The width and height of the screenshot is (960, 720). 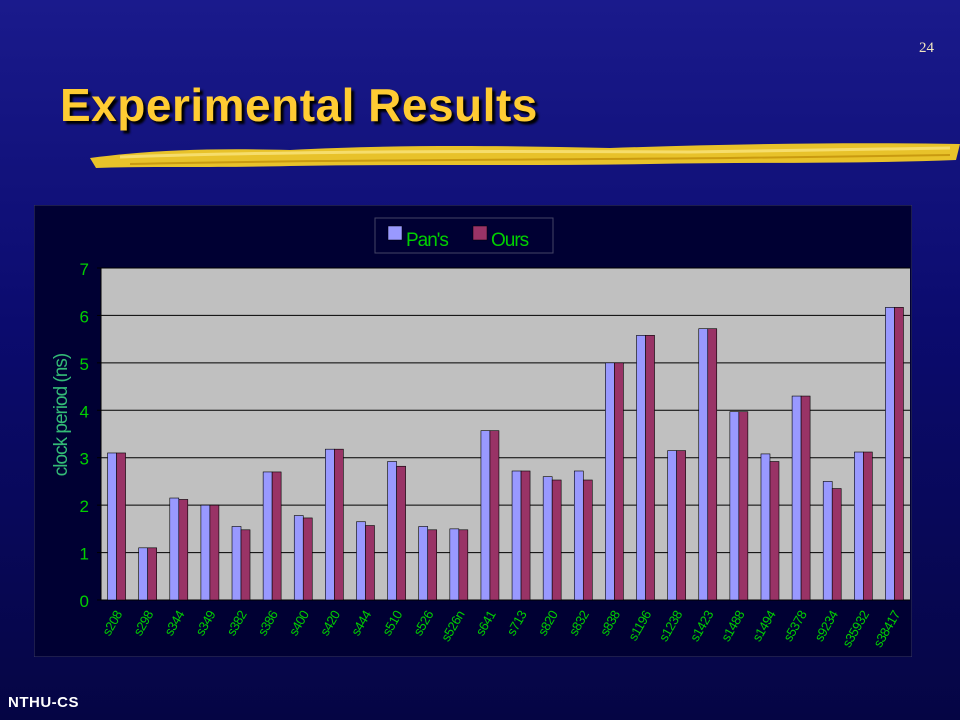 What do you see at coordinates (84, 316) in the screenshot?
I see `y-tick-label: 6` at bounding box center [84, 316].